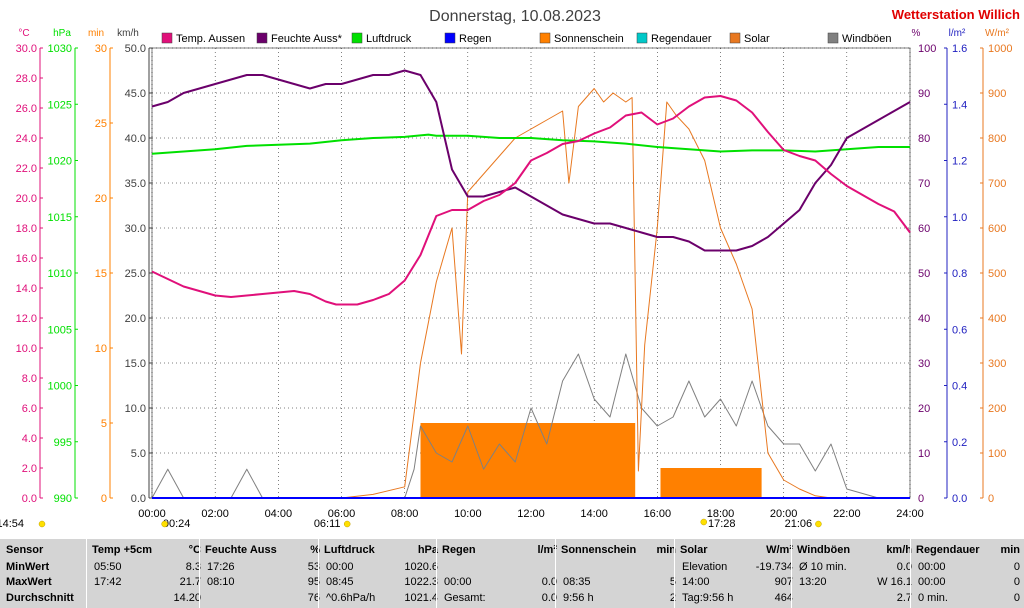 The height and width of the screenshot is (608, 1024). What do you see at coordinates (340, 582) in the screenshot?
I see `stats-cell-time: 08:45` at bounding box center [340, 582].